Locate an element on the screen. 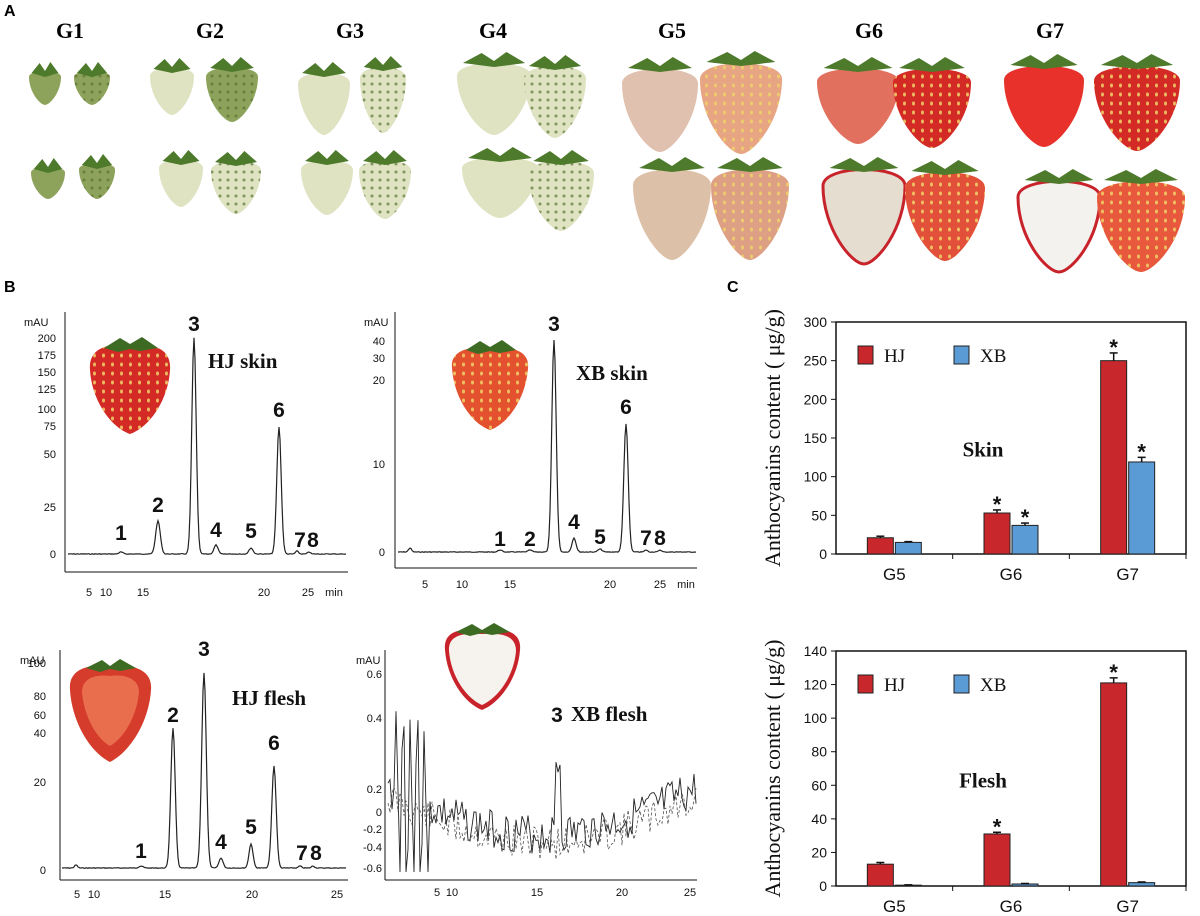 Image resolution: width=1200 pixels, height=916 pixels. y-tick-label: 100 is located at coordinates (816, 718).